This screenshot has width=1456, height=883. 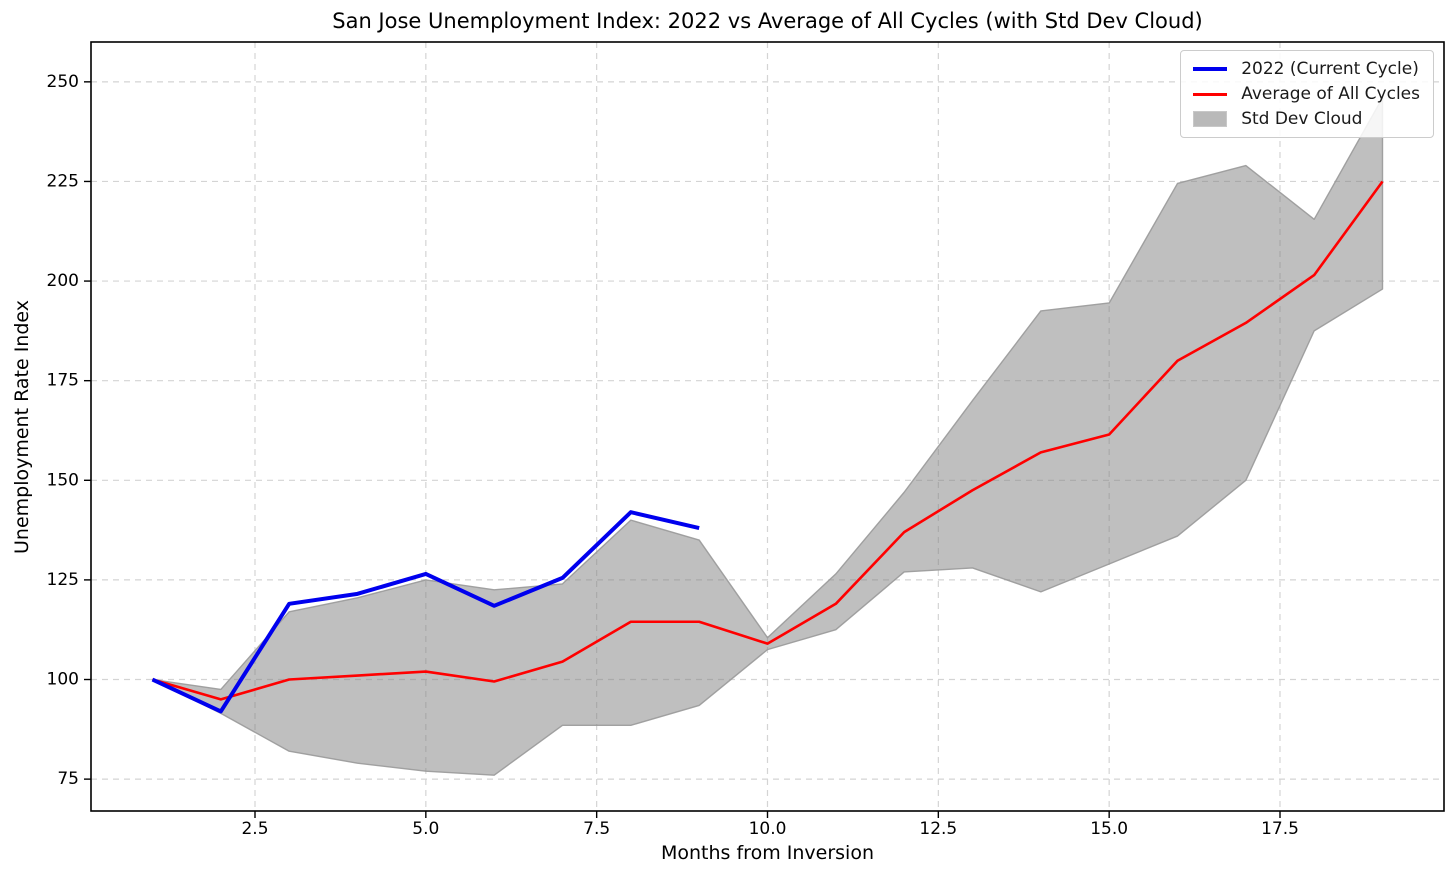 I want to click on x-tick-label: 17.5, so click(x=1280, y=829).